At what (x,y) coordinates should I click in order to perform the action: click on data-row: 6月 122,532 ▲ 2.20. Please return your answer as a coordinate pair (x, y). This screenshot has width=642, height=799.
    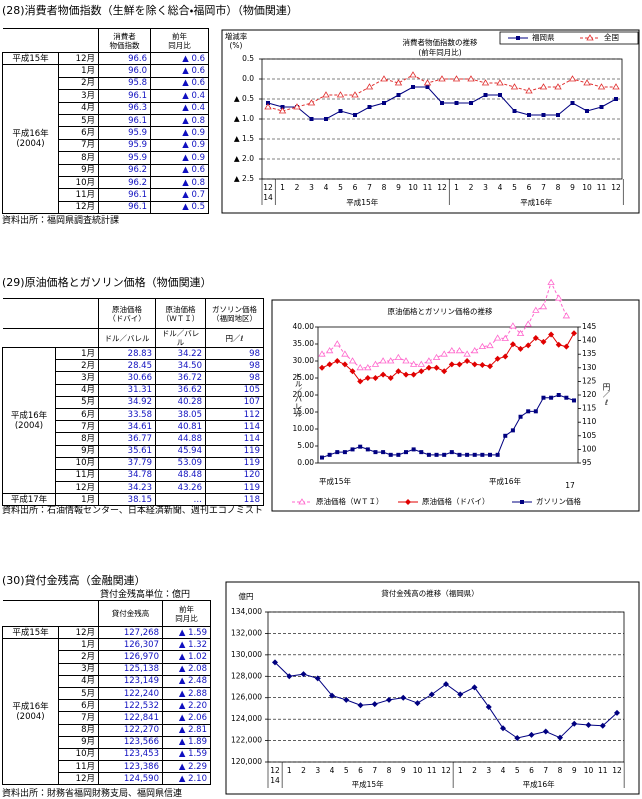
    Looking at the image, I should click on (107, 706).